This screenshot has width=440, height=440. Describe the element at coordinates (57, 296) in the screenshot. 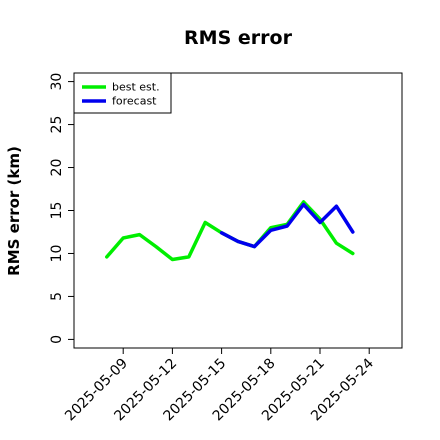

I see `y-tick-label: 5` at that location.